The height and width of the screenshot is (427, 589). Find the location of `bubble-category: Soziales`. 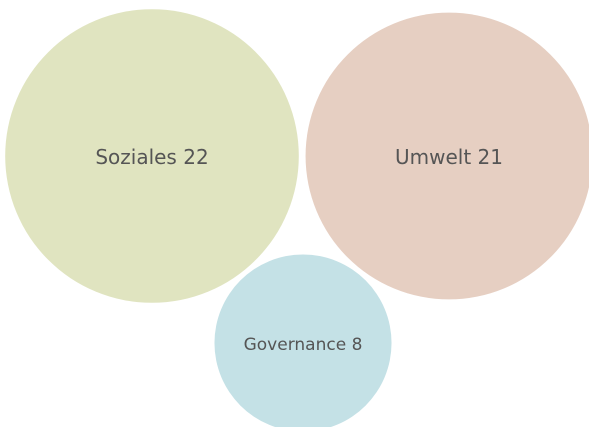

bubble-category: Soziales is located at coordinates (136, 157).